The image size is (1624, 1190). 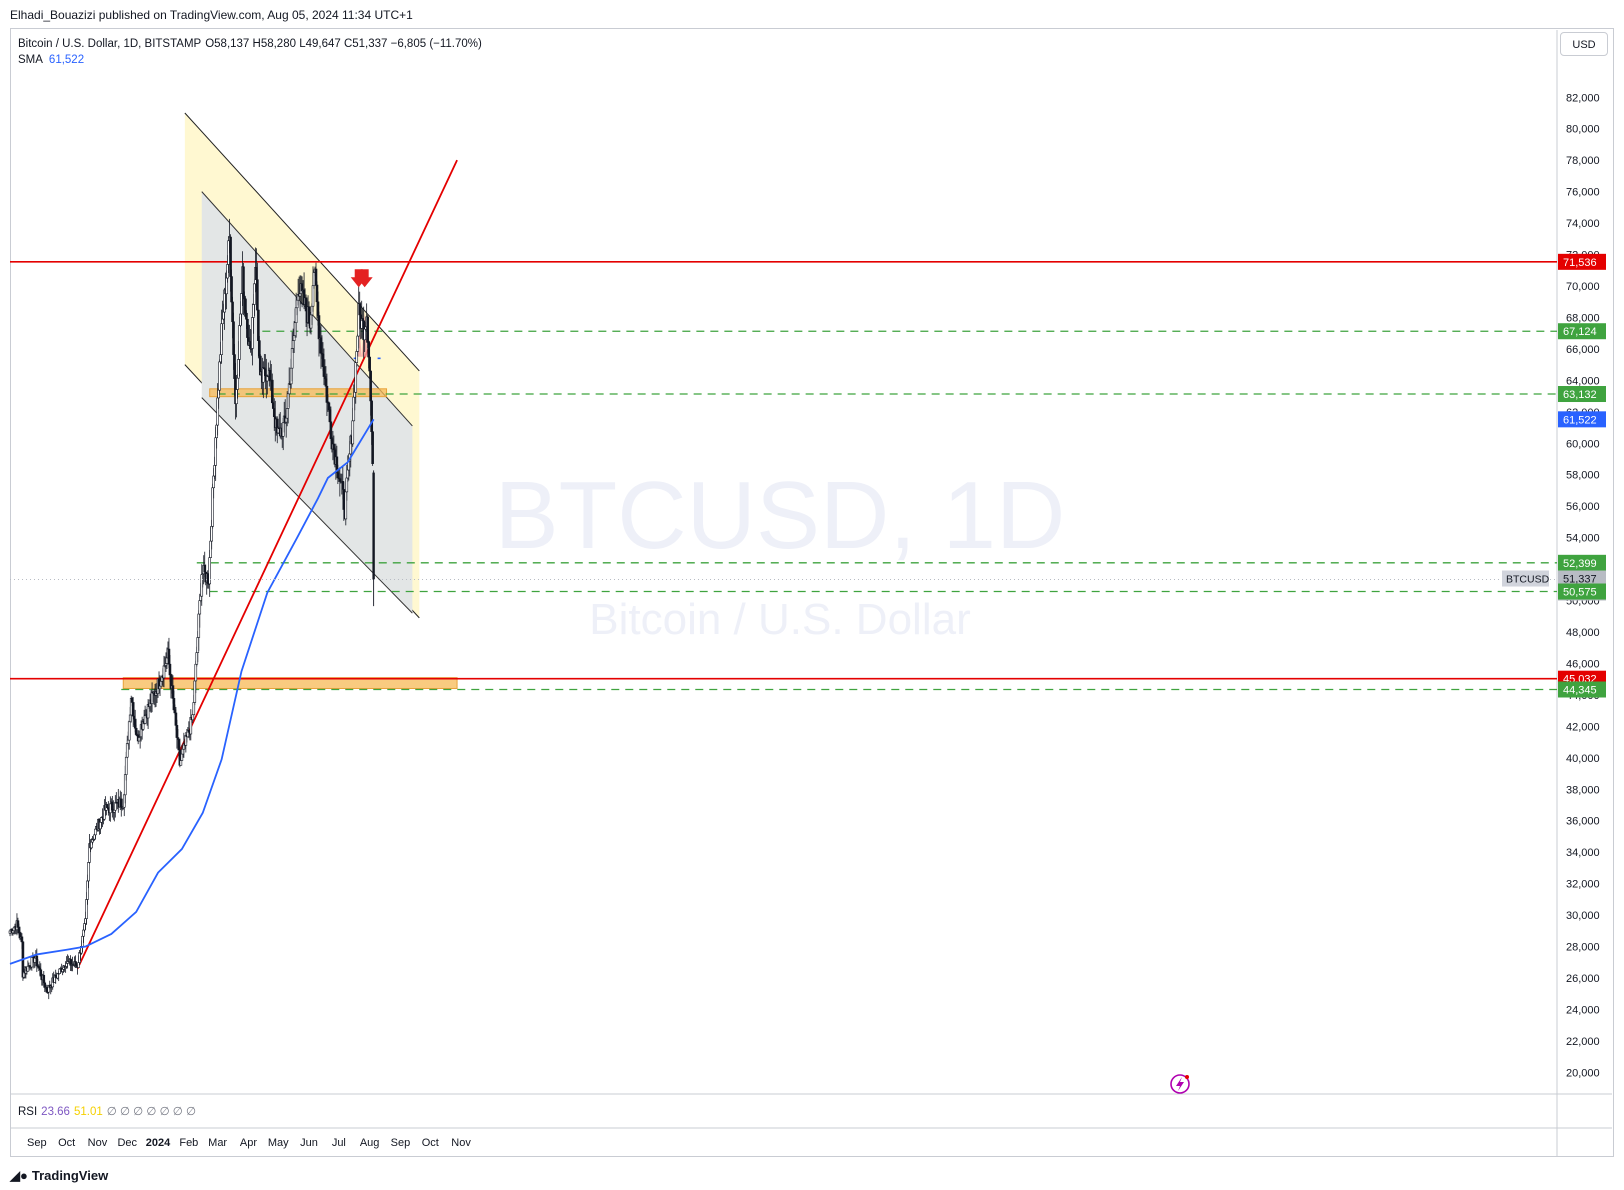 I want to click on last-candle, so click(x=373, y=526).